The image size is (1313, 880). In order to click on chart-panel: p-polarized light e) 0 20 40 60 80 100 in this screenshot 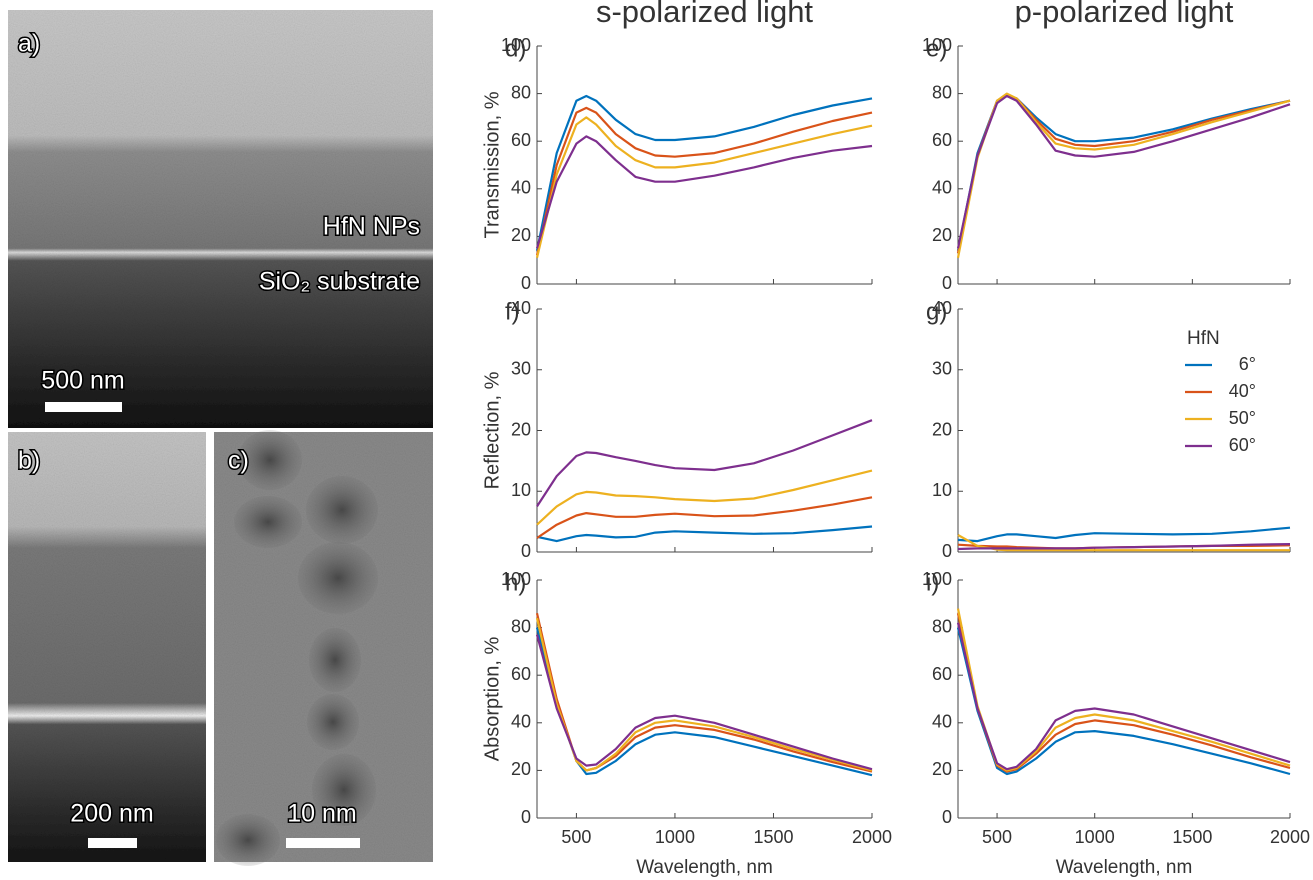, I will do `click(1106, 146)`.